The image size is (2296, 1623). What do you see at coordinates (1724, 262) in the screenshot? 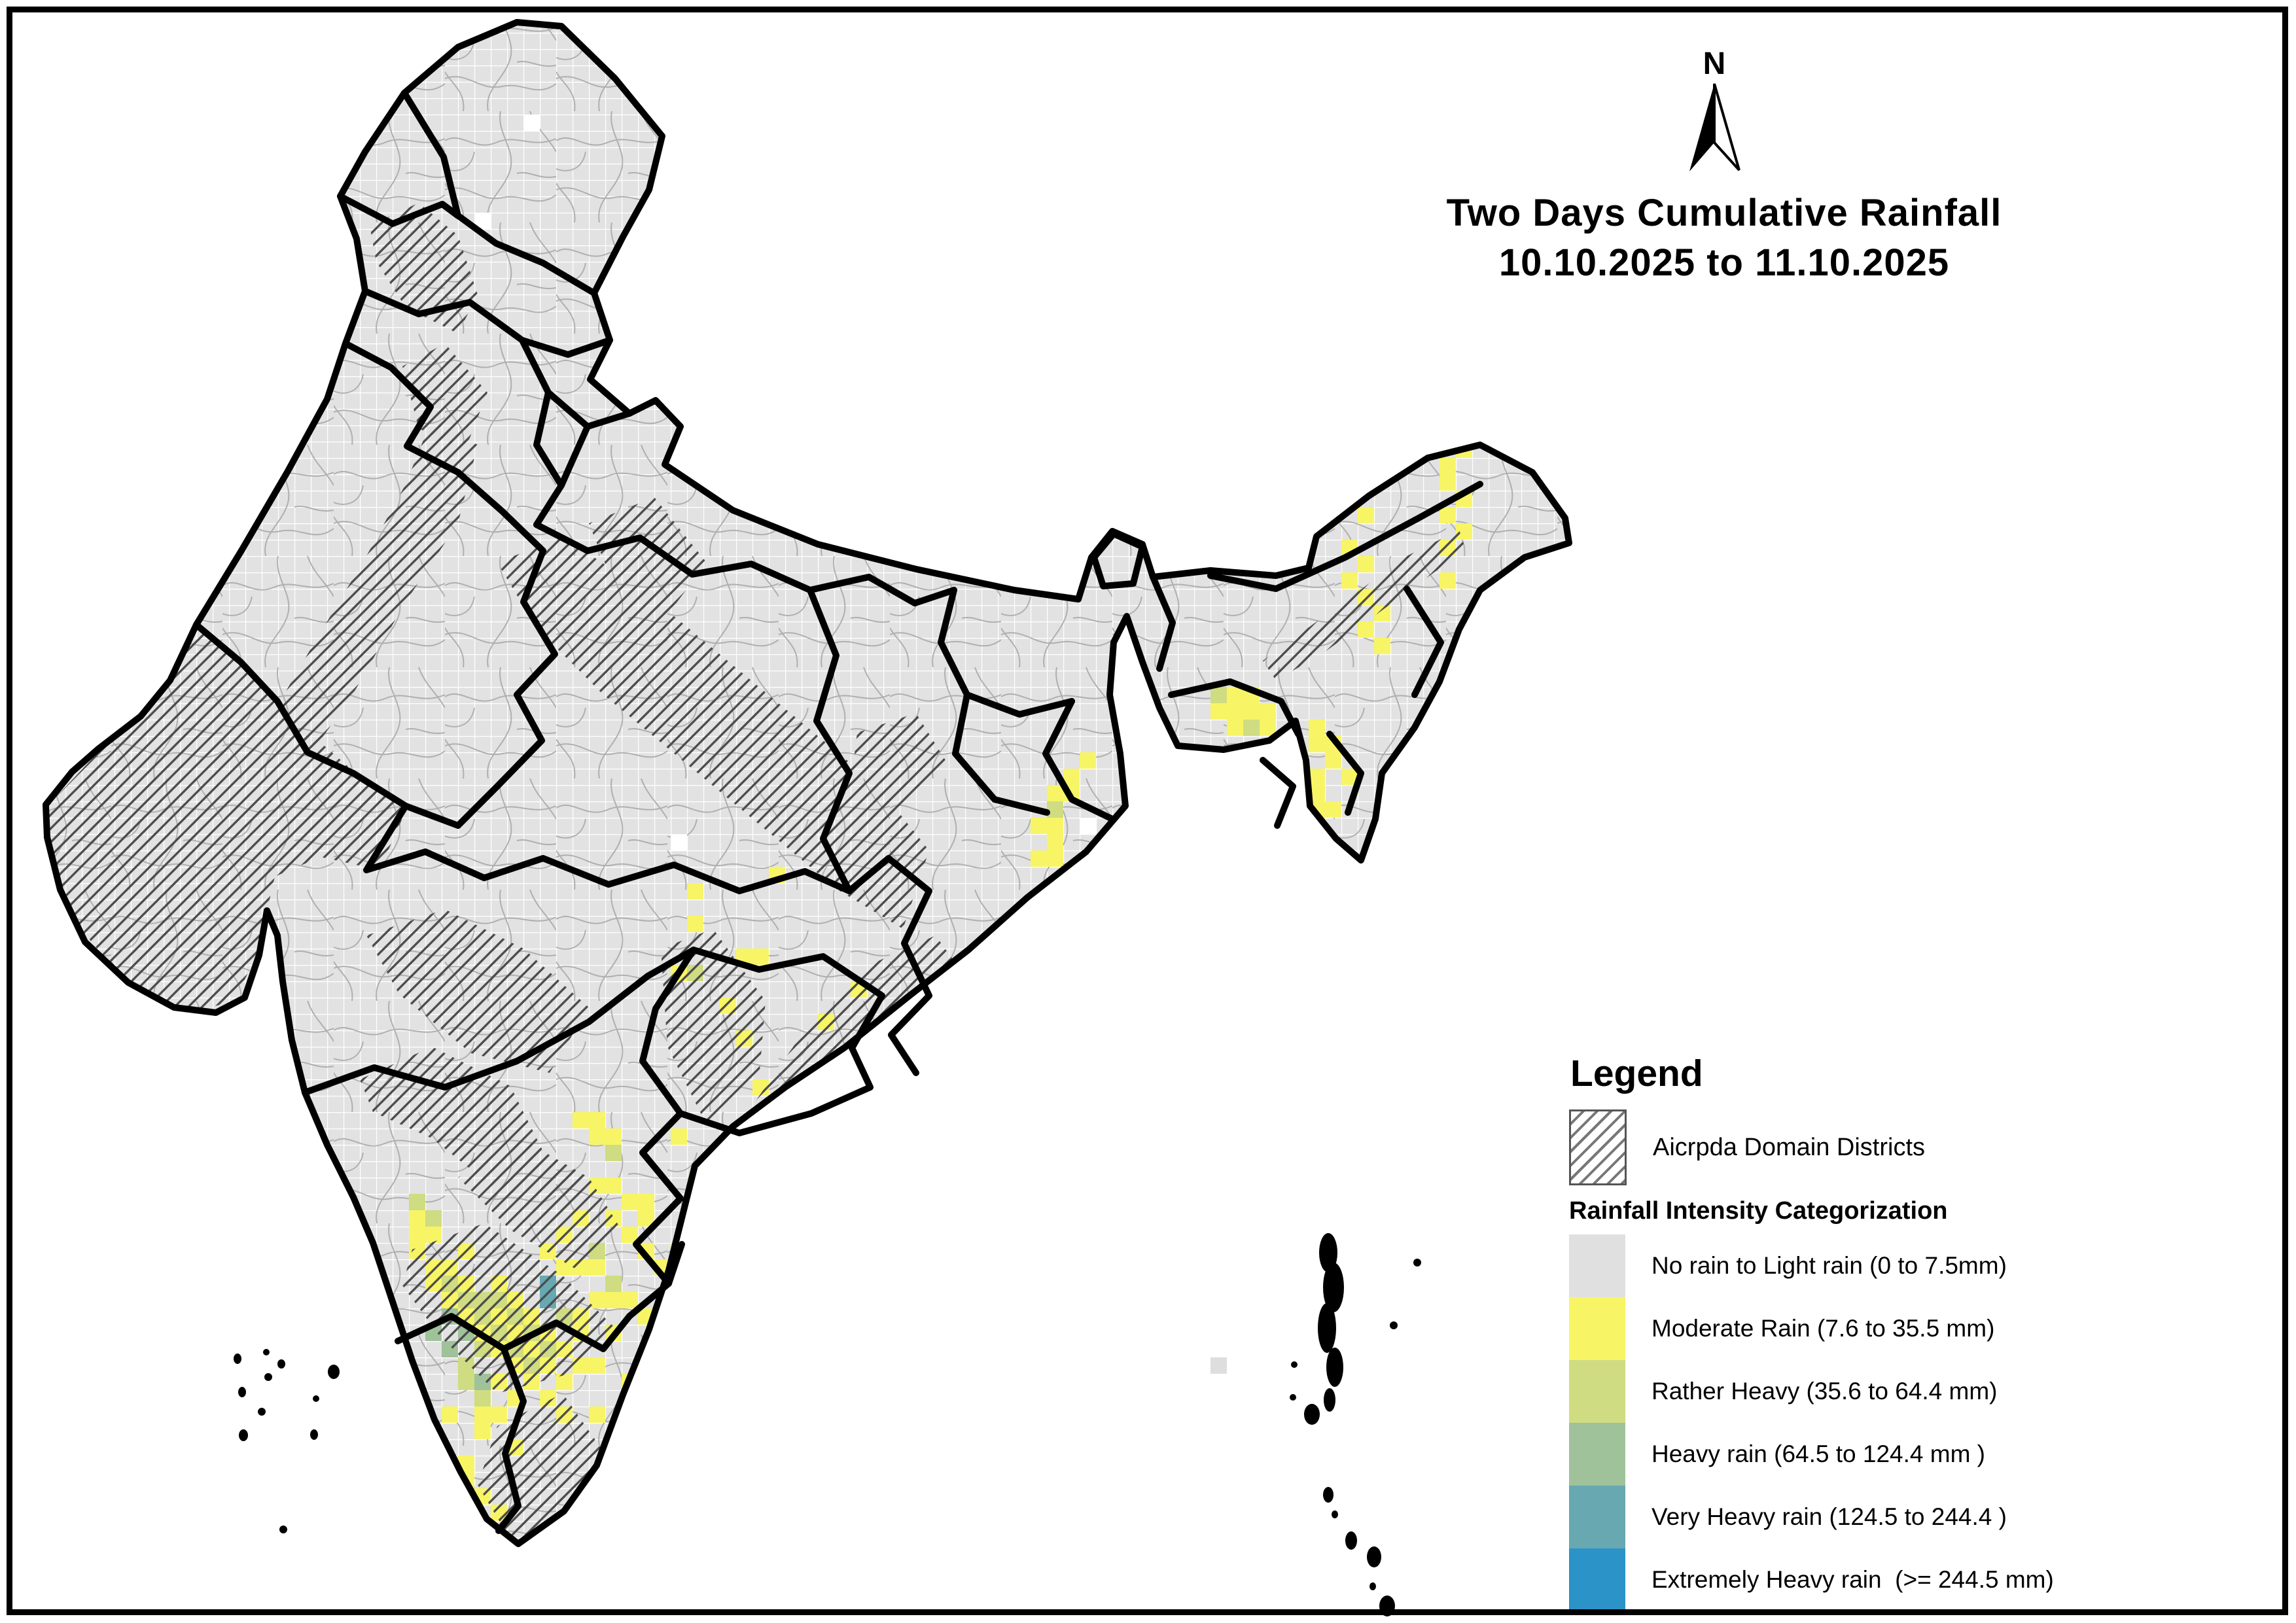
I see `map-title-line2: 10.10.2025 to 11.10.2025` at bounding box center [1724, 262].